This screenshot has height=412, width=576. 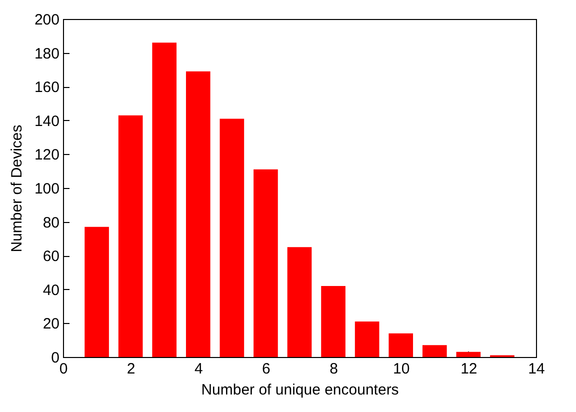 I want to click on x-tick-label: 12, so click(x=469, y=369).